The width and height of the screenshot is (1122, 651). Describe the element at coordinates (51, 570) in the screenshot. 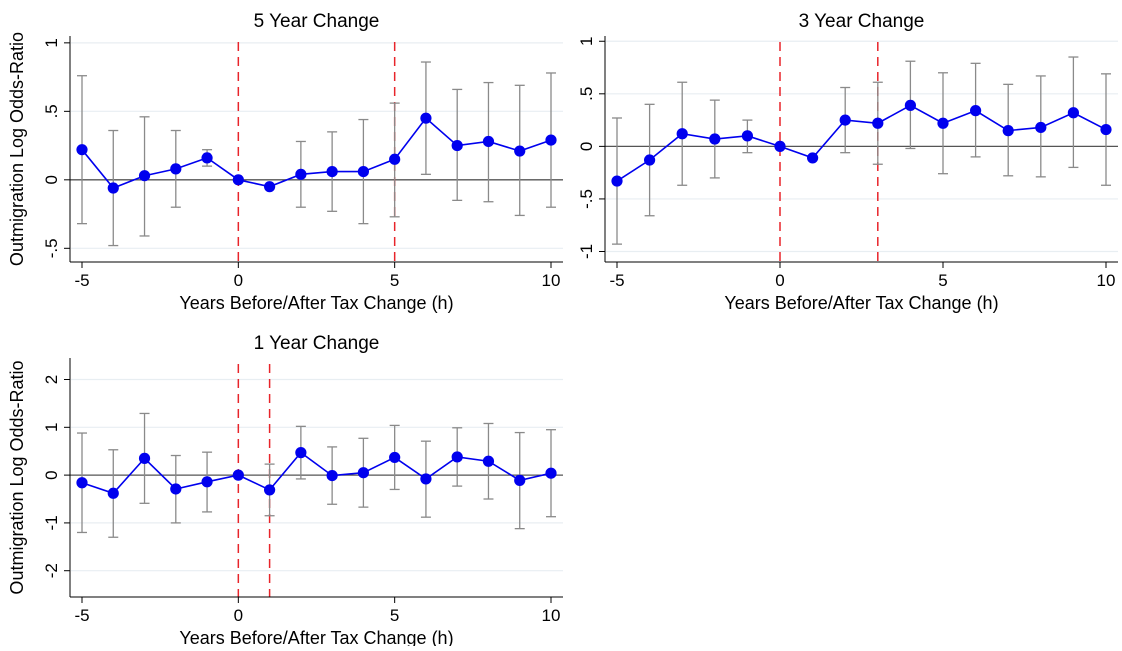

I see `y-tick-label: -2` at that location.